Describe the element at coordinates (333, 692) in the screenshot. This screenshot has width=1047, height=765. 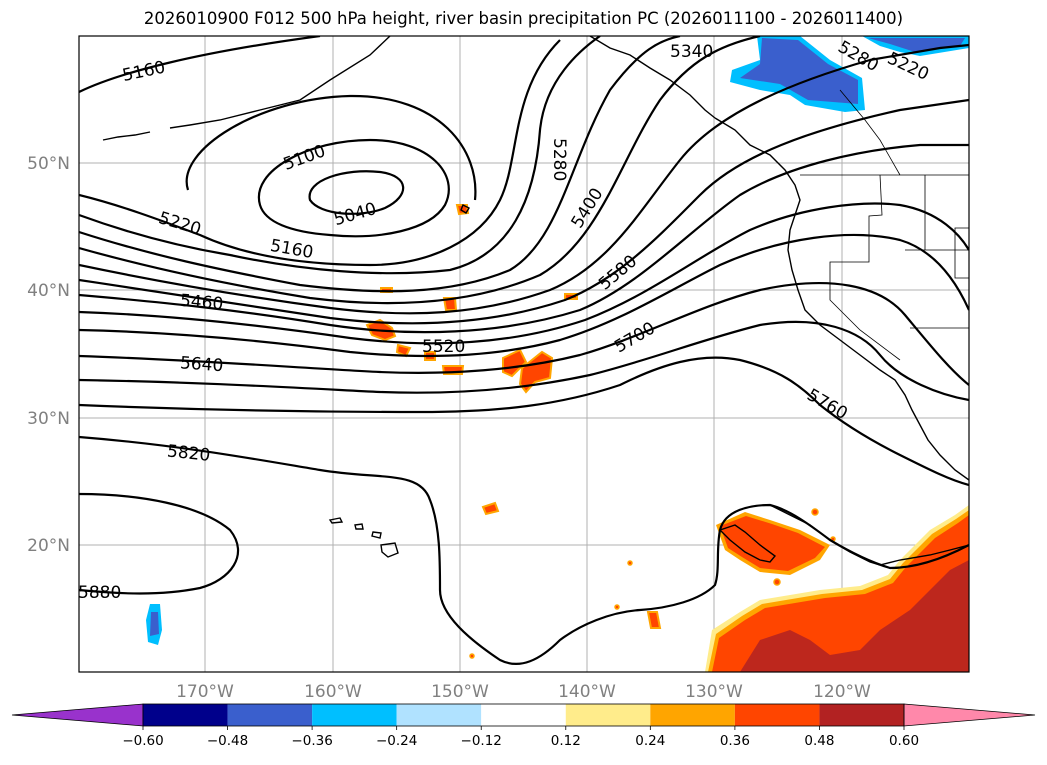
I see `lon-label: 160°W` at that location.